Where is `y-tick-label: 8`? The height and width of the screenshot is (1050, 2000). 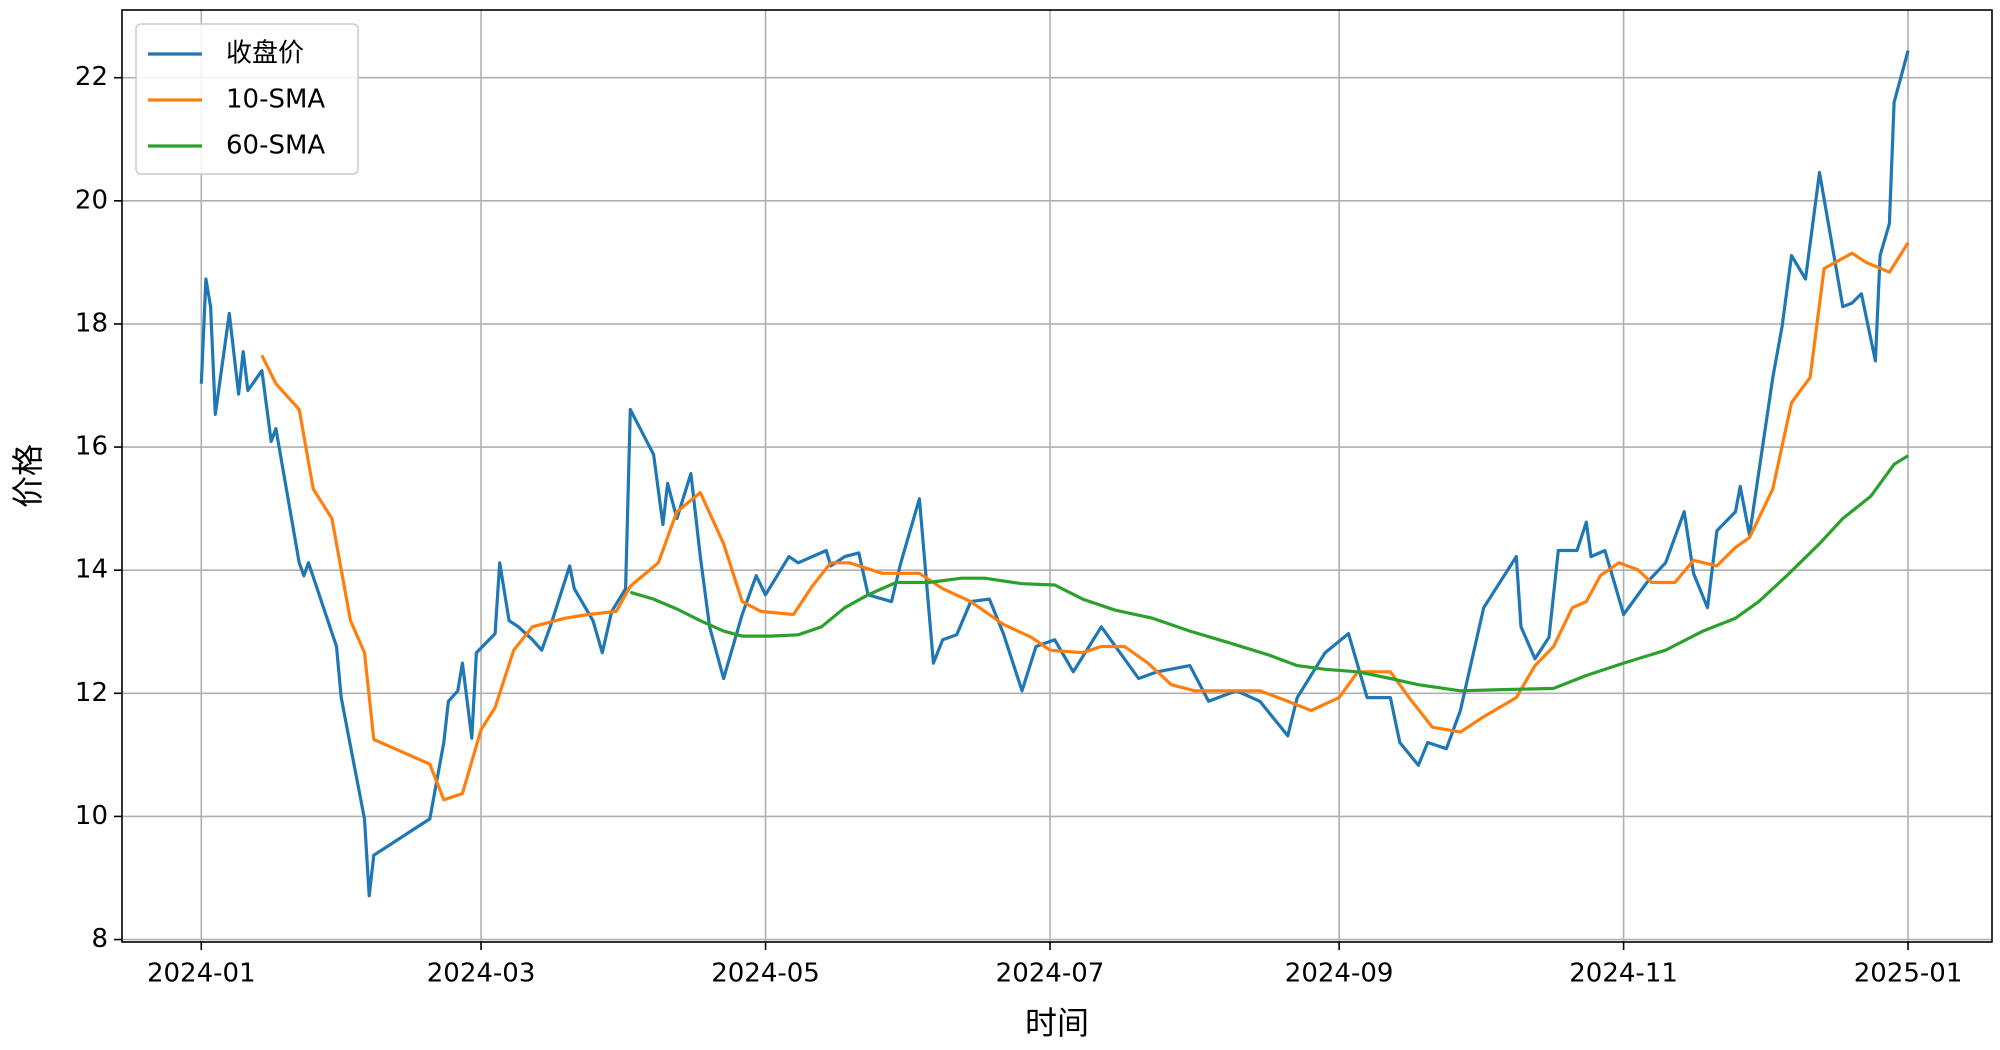
y-tick-label: 8 is located at coordinates (99, 939).